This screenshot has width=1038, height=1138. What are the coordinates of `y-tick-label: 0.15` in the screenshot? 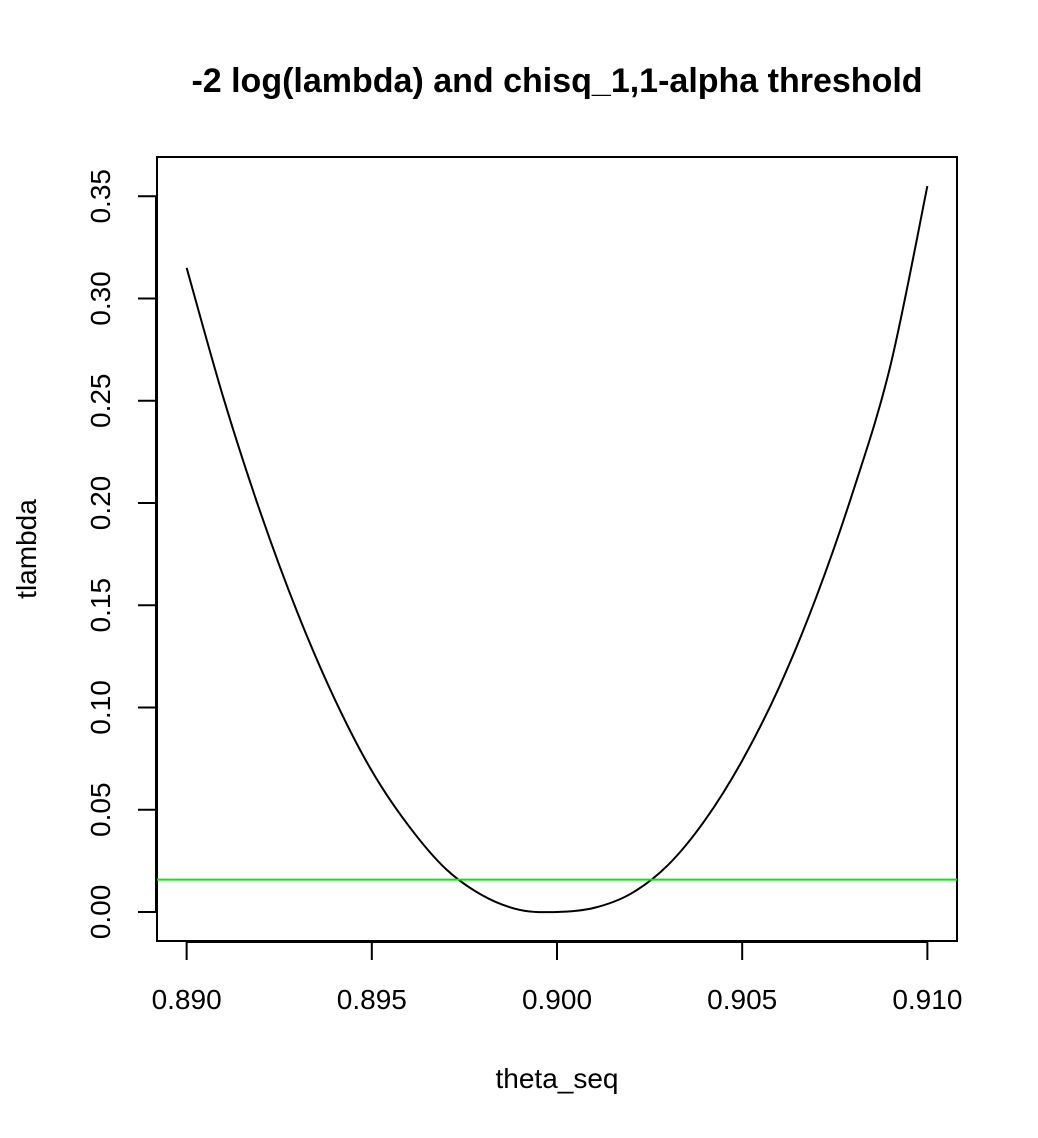 It's located at (100, 605).